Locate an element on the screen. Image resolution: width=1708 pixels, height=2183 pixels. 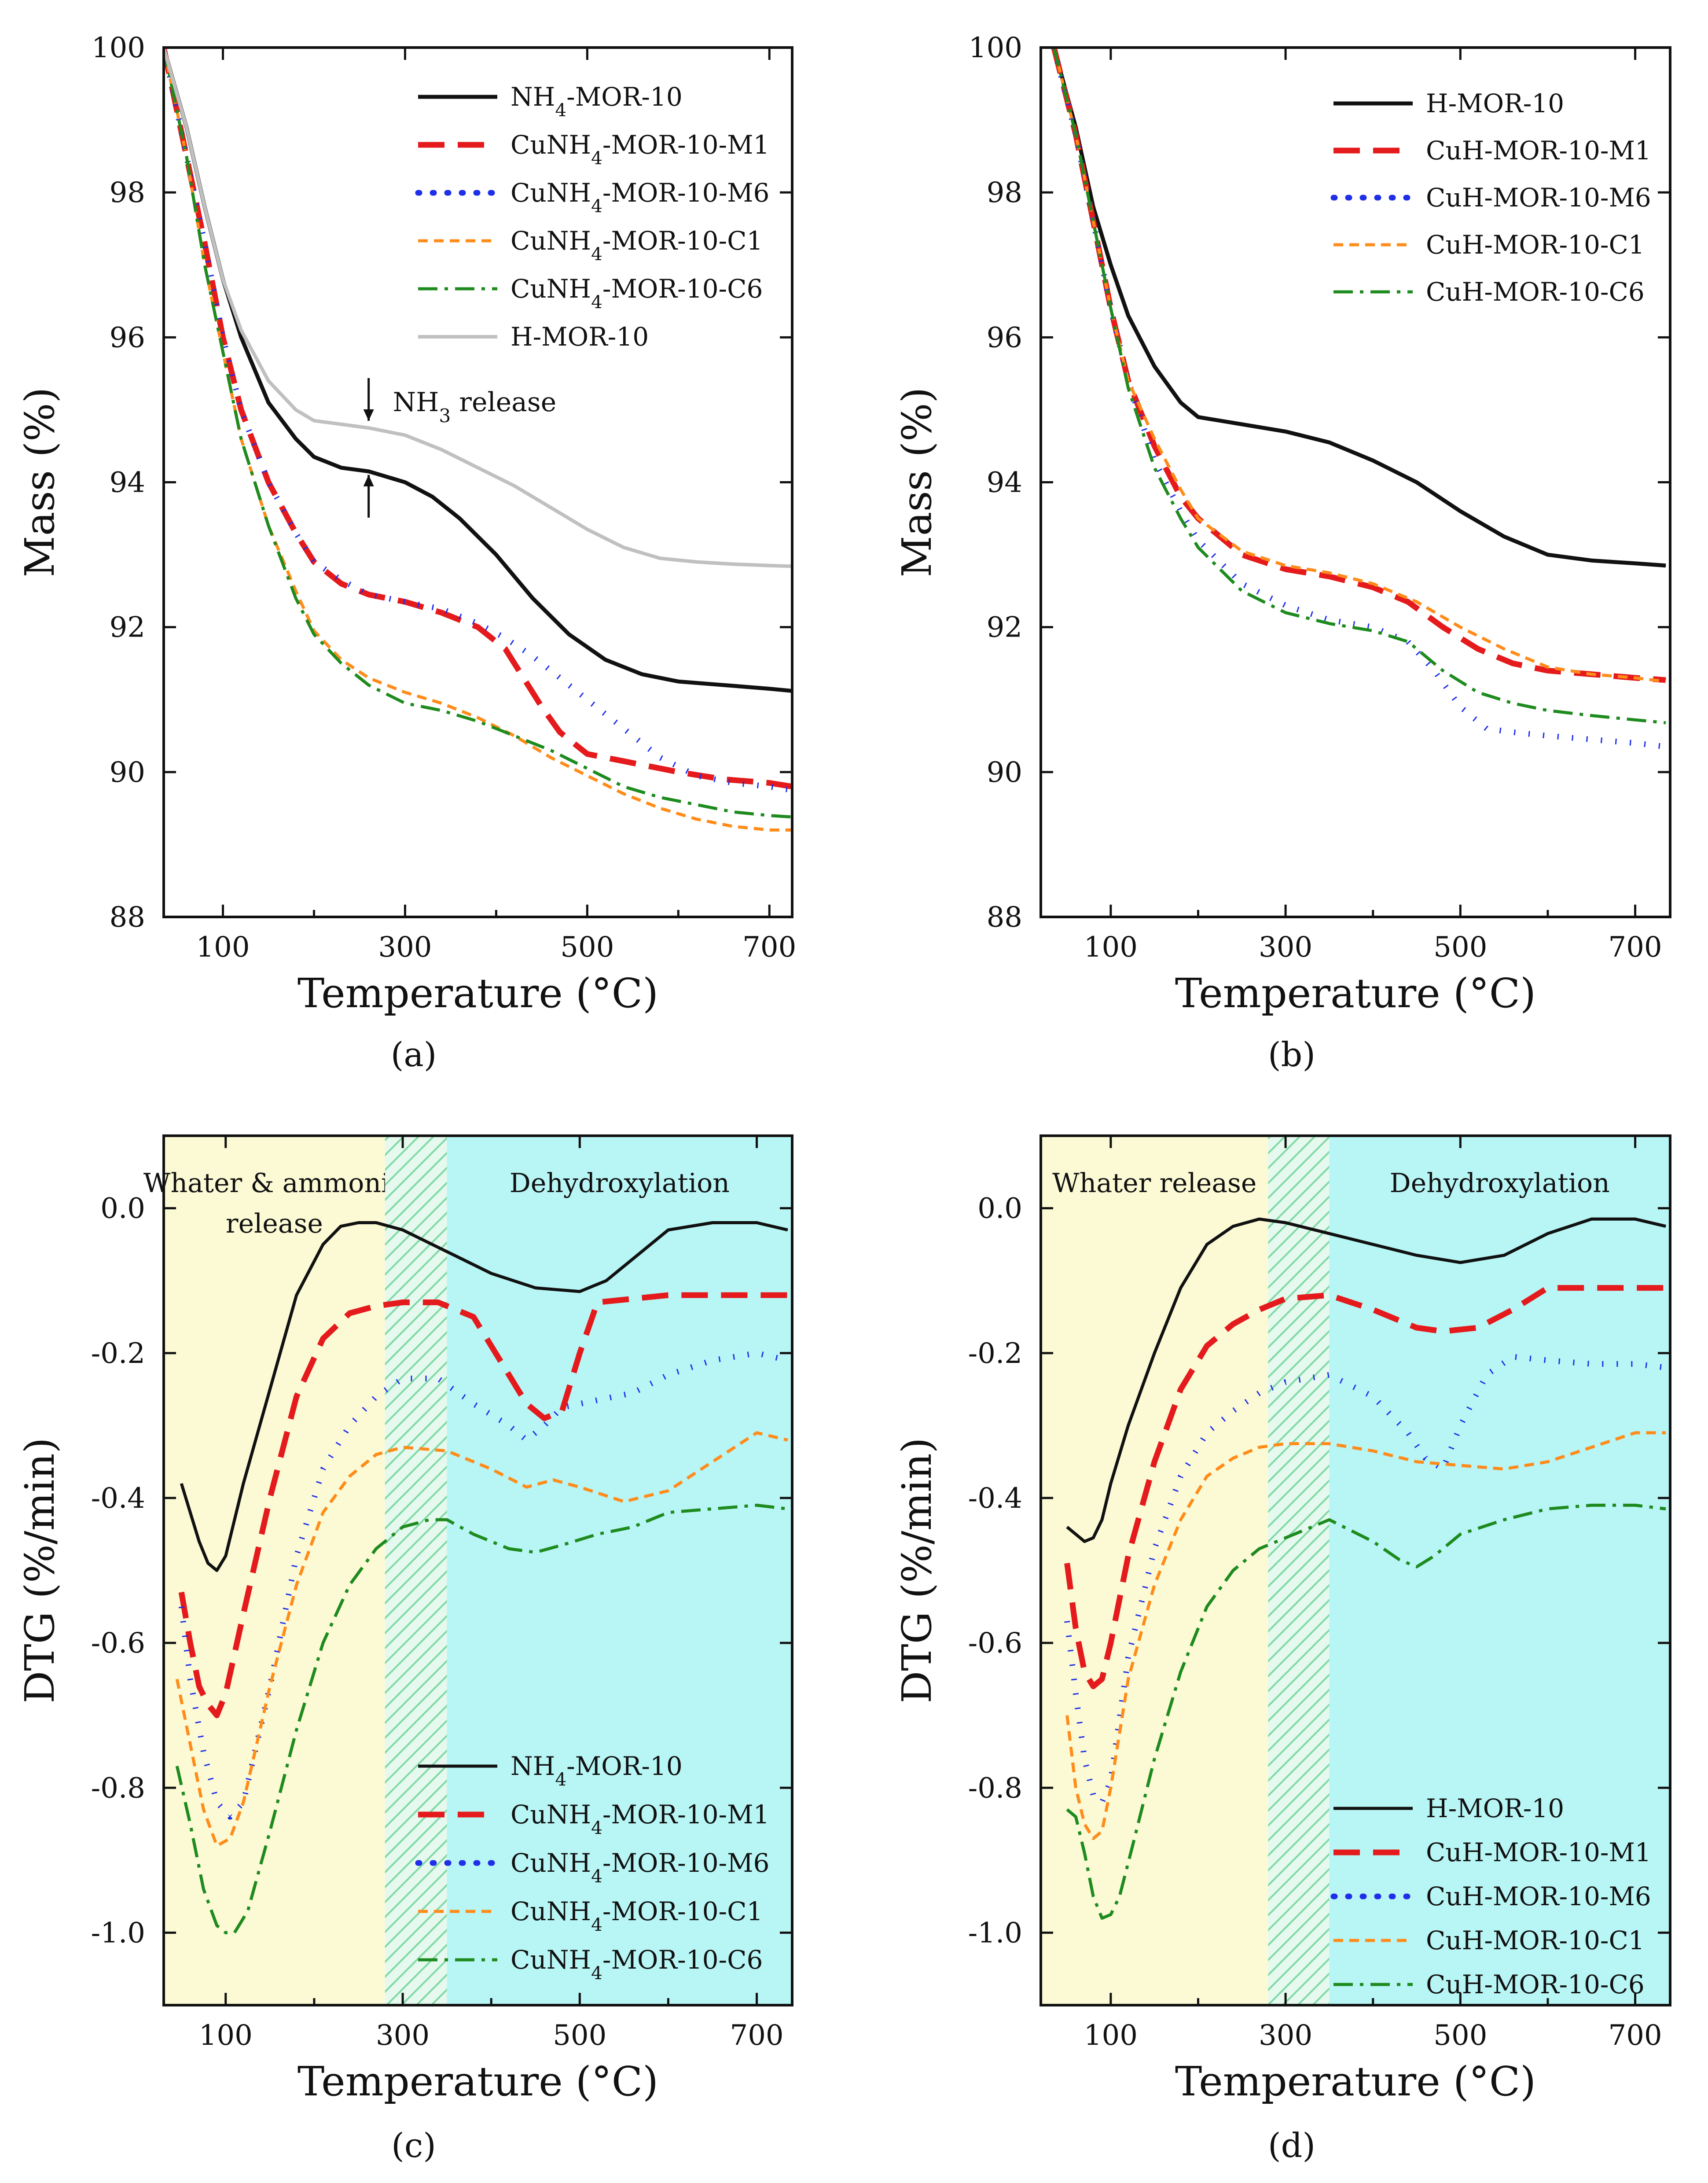
panel-caption: (a) is located at coordinates (414, 1054).